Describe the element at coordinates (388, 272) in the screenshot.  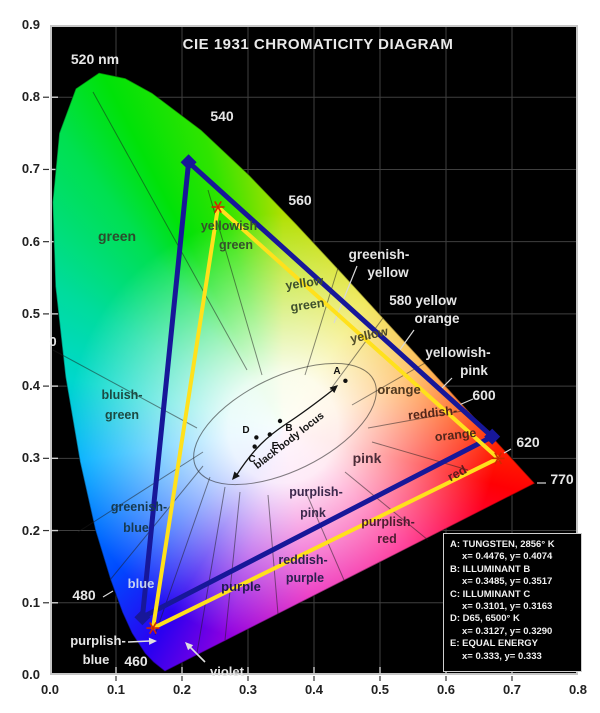
I see `wavelength-label: yellow` at that location.